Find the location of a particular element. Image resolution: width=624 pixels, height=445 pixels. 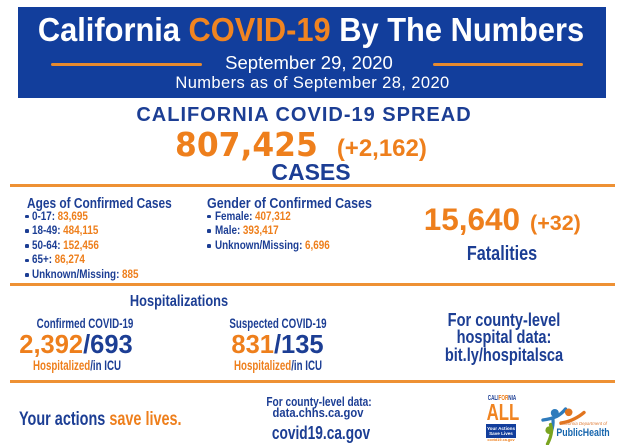

note-line2: hospital data: is located at coordinates (503, 337).